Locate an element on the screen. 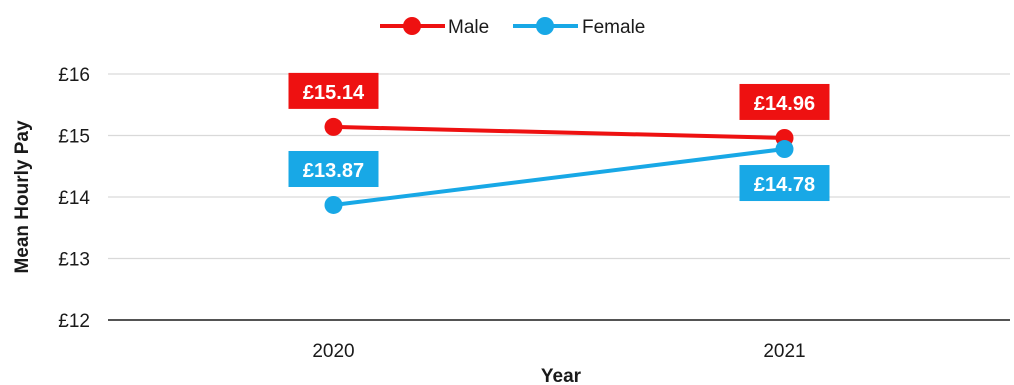  legend-item-male: Male is located at coordinates (434, 27).